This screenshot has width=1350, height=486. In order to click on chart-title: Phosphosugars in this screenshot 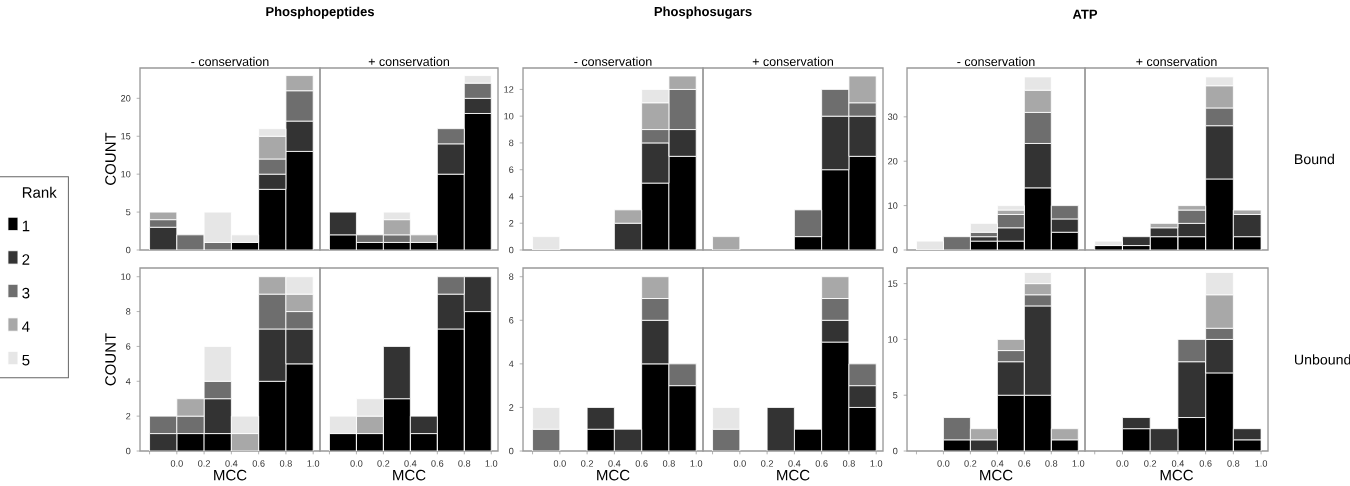, I will do `click(703, 12)`.